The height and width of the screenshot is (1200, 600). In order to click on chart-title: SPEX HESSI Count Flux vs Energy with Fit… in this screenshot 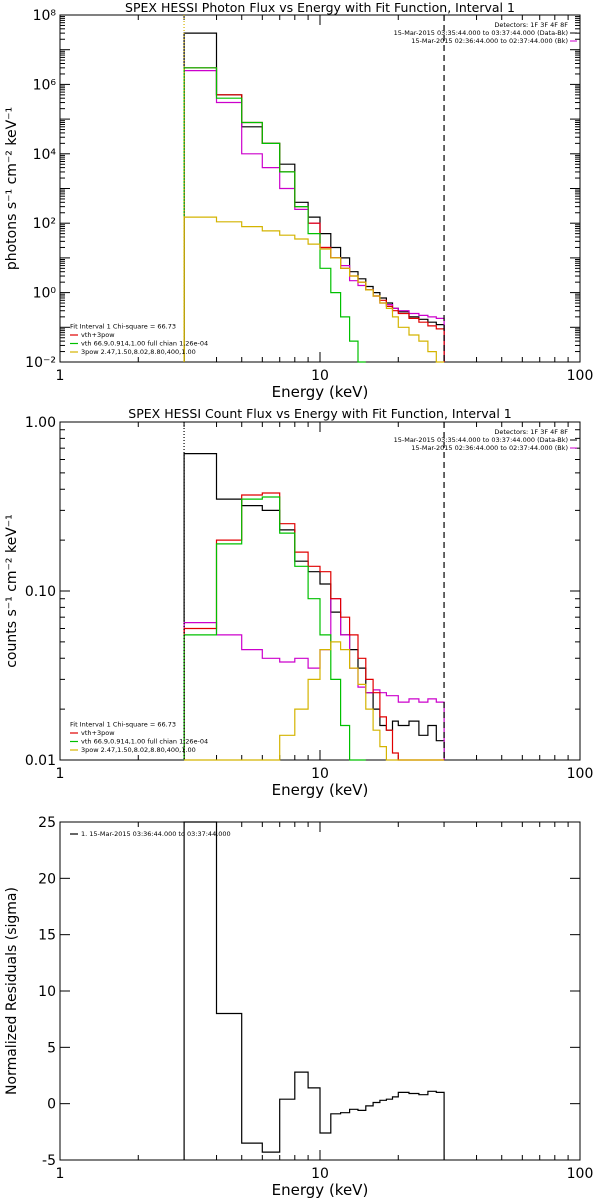, I will do `click(319, 413)`.